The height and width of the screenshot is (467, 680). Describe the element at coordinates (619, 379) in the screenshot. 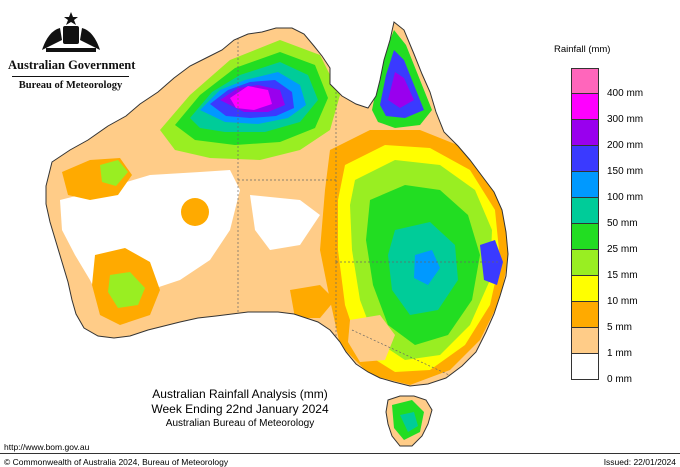

I see `legend-label-bottom: 0 mm` at that location.